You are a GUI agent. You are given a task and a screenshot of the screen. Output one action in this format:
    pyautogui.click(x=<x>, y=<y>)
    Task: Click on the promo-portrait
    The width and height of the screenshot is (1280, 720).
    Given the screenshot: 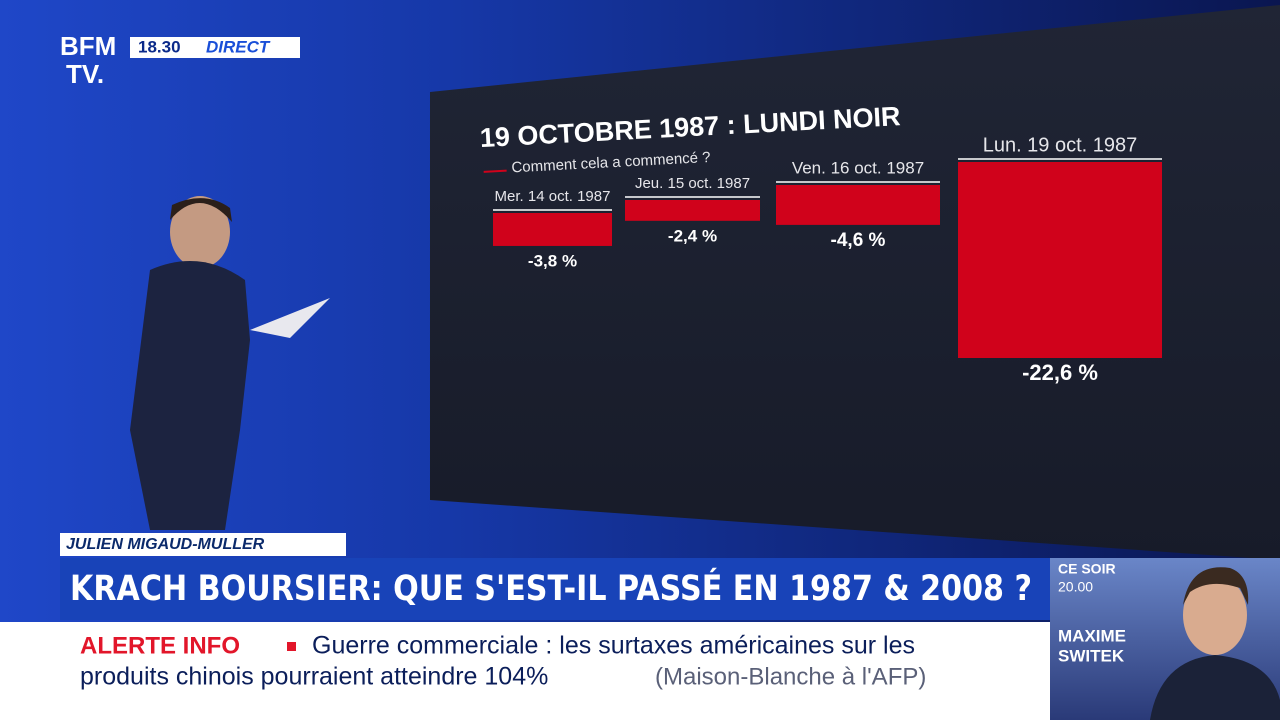 What is the action you would take?
    pyautogui.click(x=1215, y=643)
    